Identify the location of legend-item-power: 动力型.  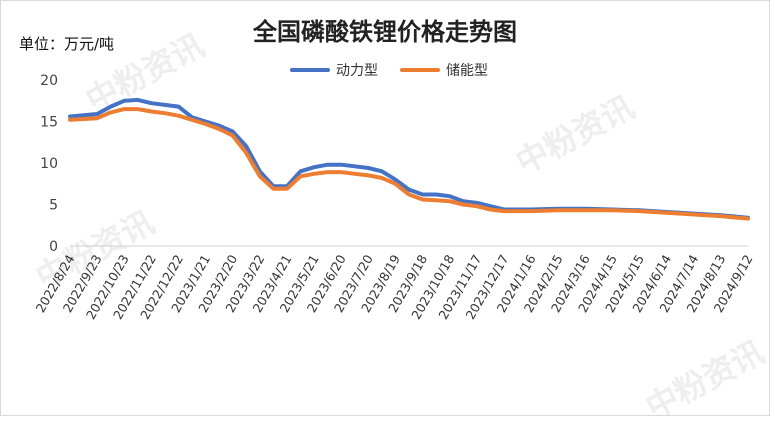
(334, 70).